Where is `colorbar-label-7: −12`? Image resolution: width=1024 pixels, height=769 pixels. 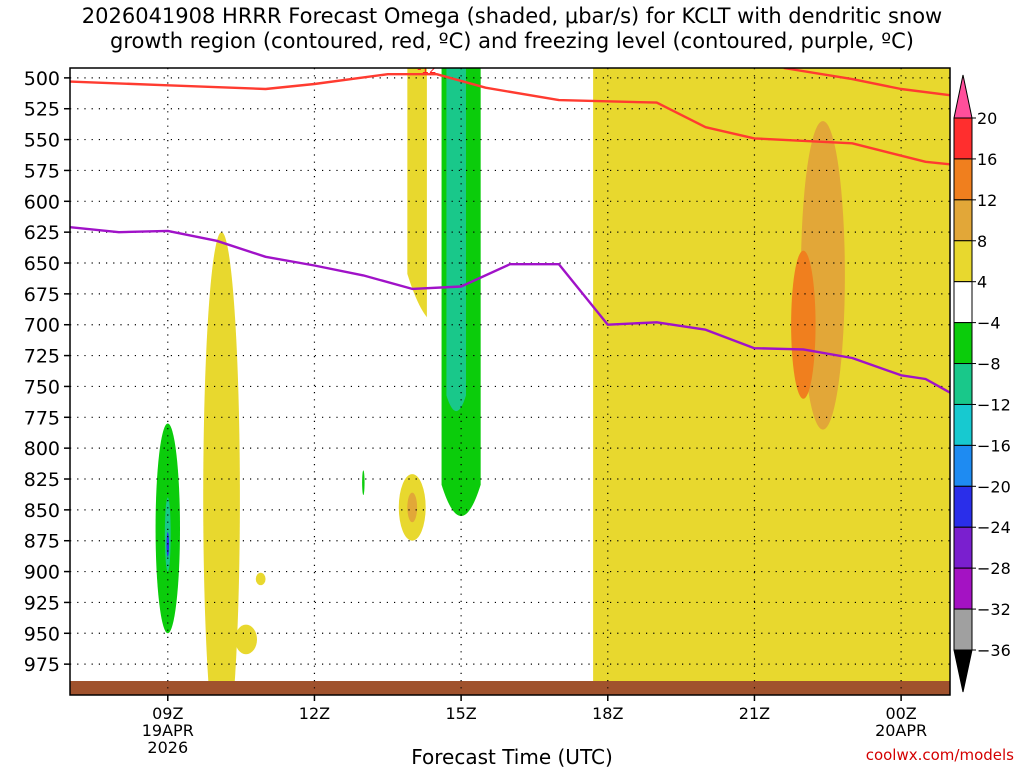
colorbar-label-7: −12 is located at coordinates (994, 404).